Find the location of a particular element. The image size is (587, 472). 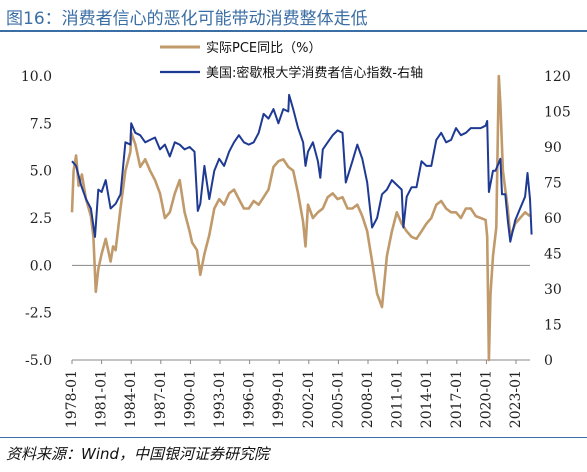

y-right-tick-label: 90 is located at coordinates (553, 148).